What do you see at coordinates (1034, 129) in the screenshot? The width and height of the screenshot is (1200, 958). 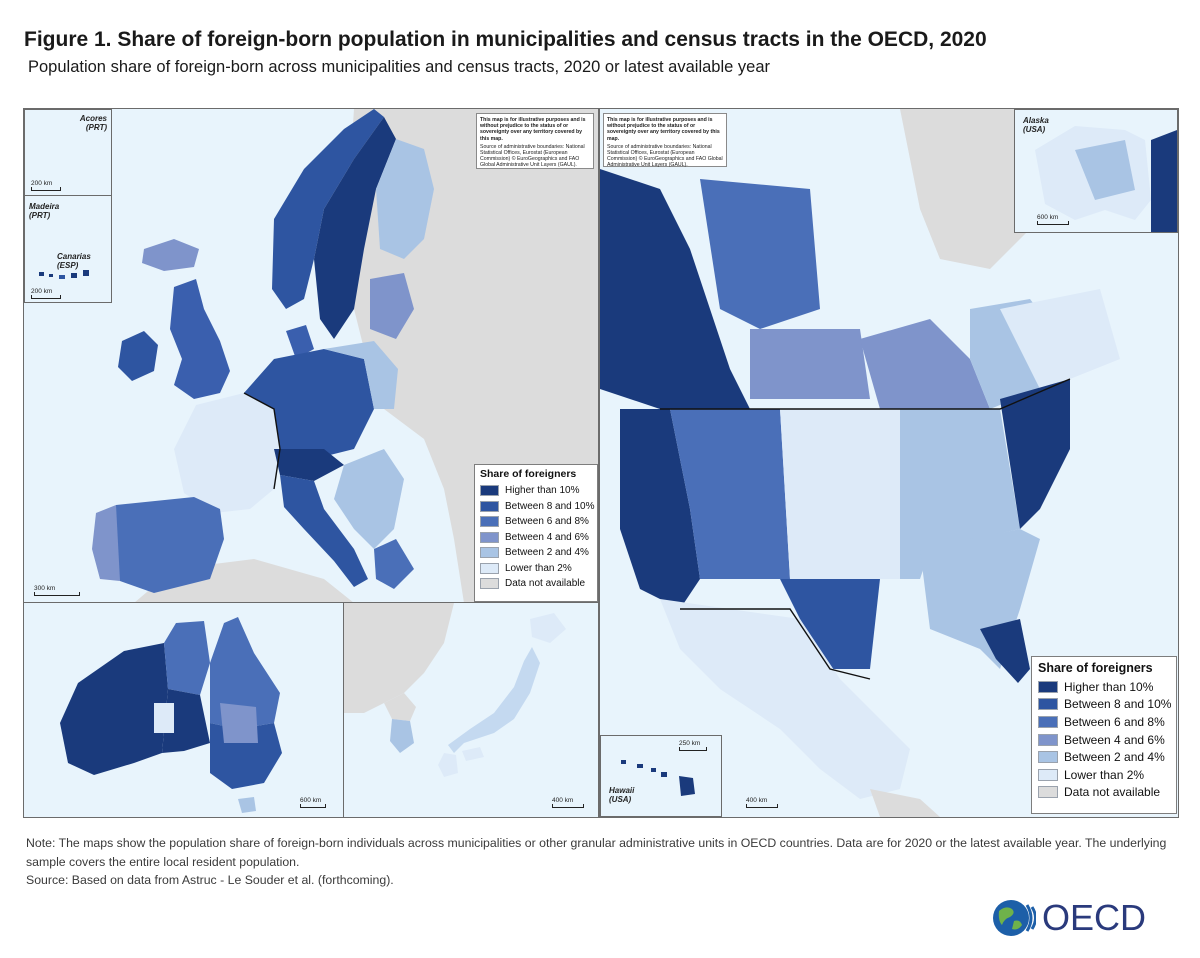 I see `alaska-country: (USA)` at bounding box center [1034, 129].